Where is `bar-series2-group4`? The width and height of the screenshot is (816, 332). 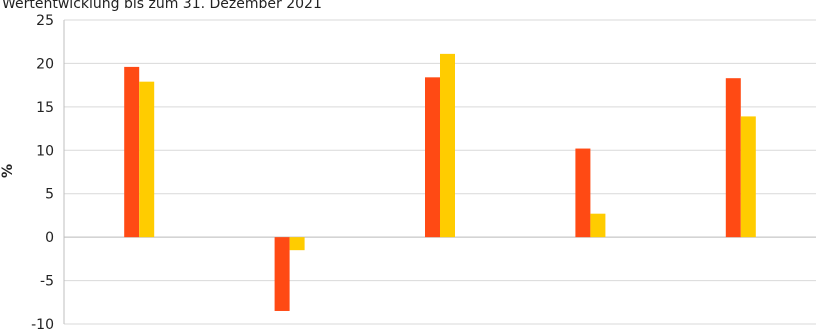 bar-series2-group4 is located at coordinates (598, 225).